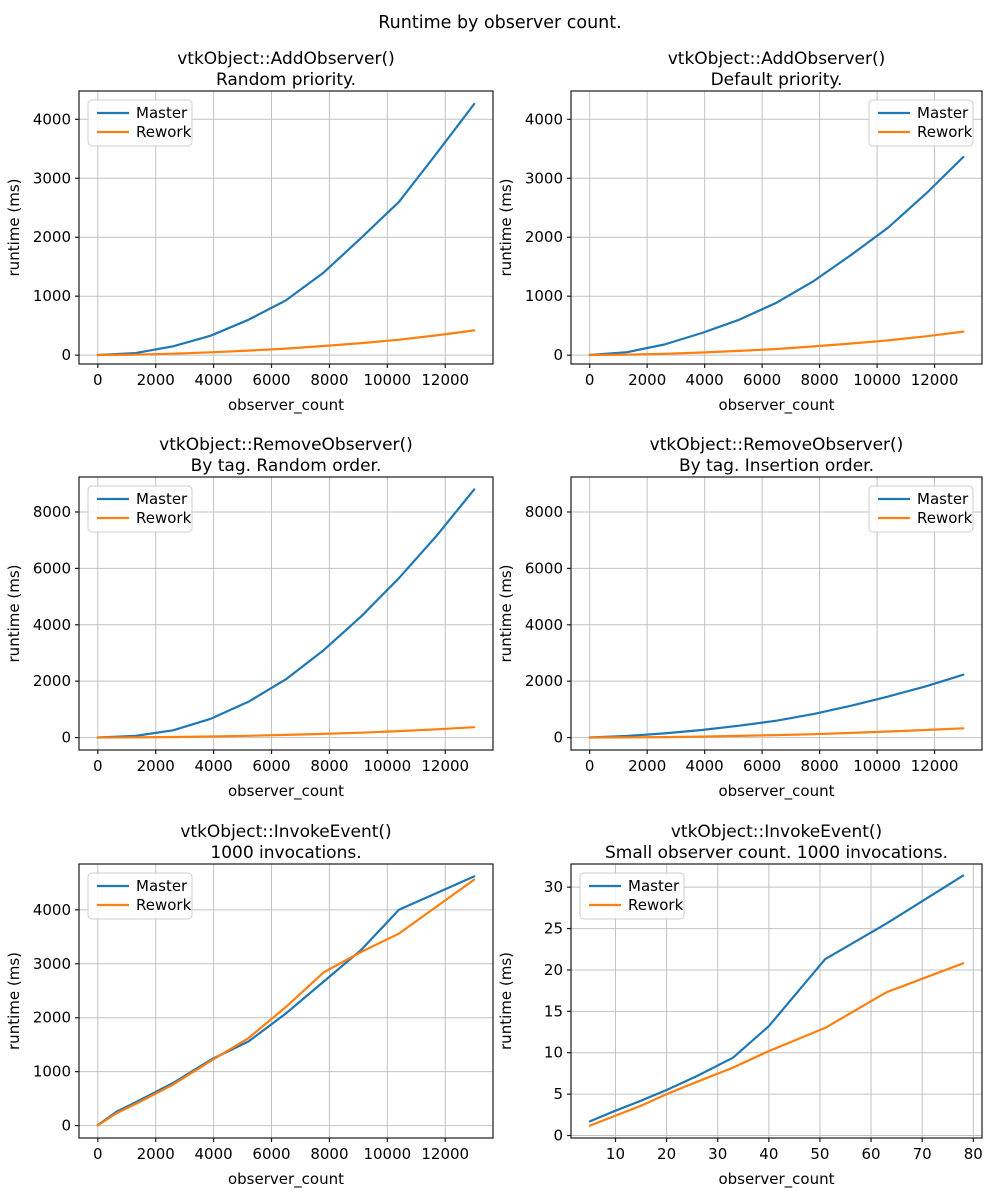 This screenshot has width=1000, height=1200. What do you see at coordinates (286, 80) in the screenshot?
I see `chart-title-line-2: Random priority.` at bounding box center [286, 80].